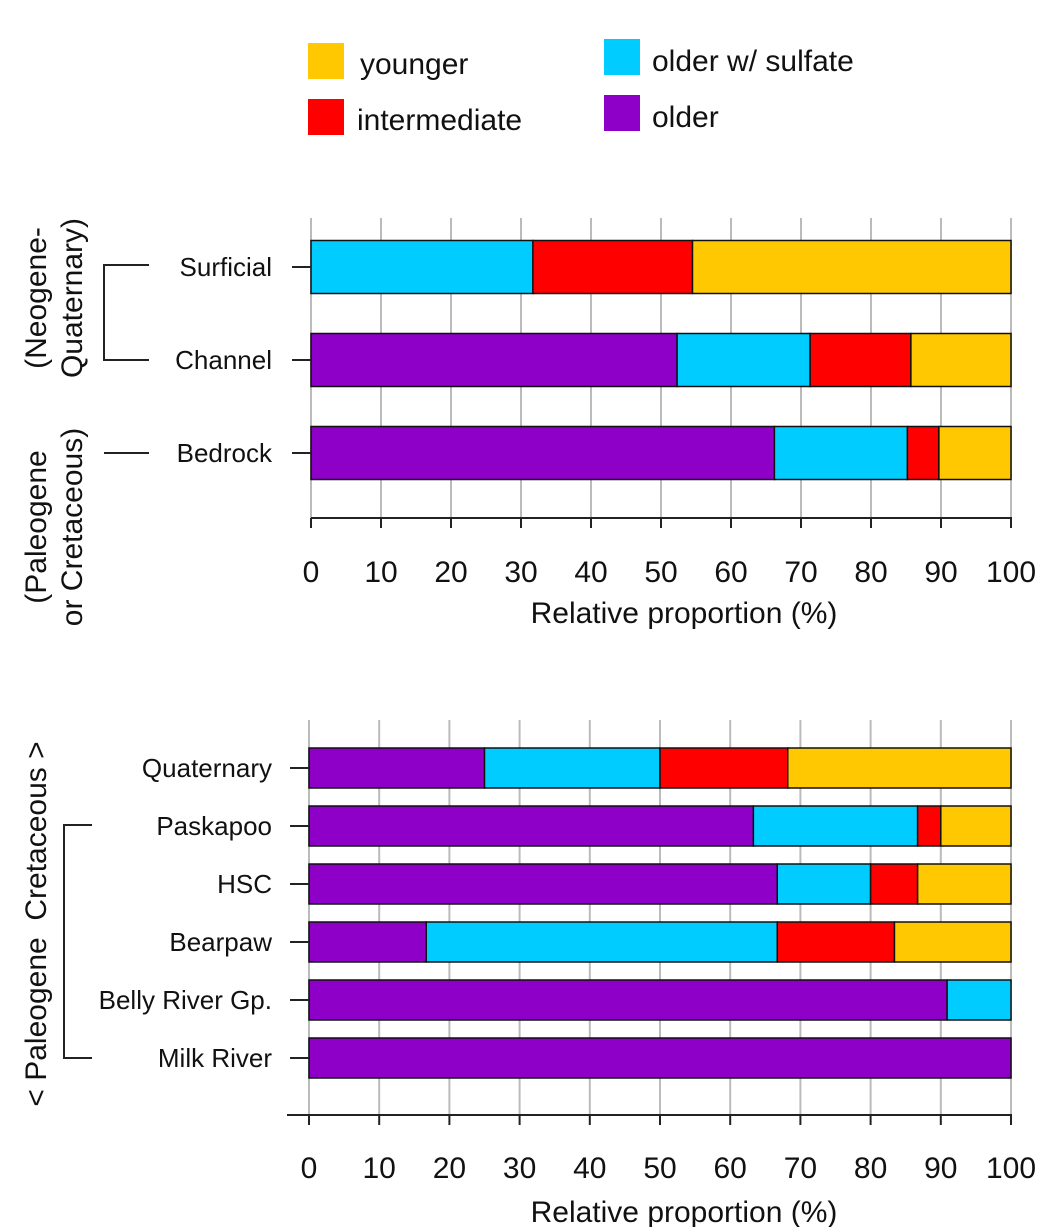 Image resolution: width=1039 pixels, height=1227 pixels. I want to click on bar-paskapoo-younger, so click(976, 826).